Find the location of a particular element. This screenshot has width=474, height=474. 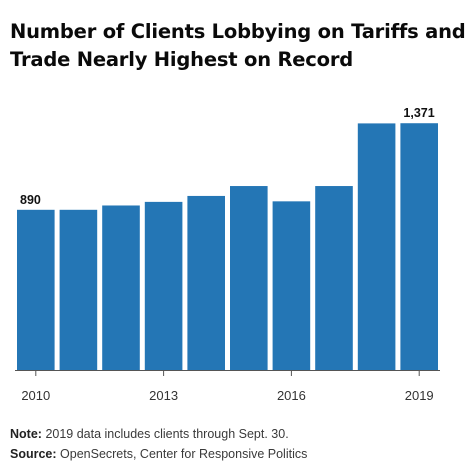

bar-2013 is located at coordinates (163, 285).